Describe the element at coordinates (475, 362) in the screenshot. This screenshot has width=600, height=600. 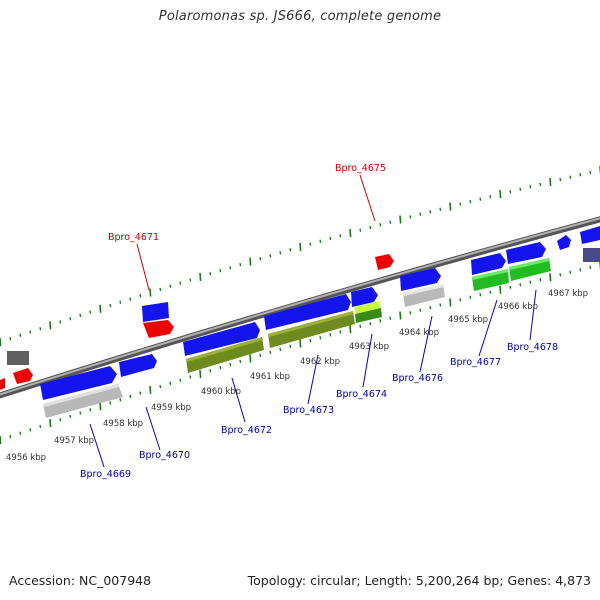
I see `gene-label-4677: Bpro_4677` at that location.